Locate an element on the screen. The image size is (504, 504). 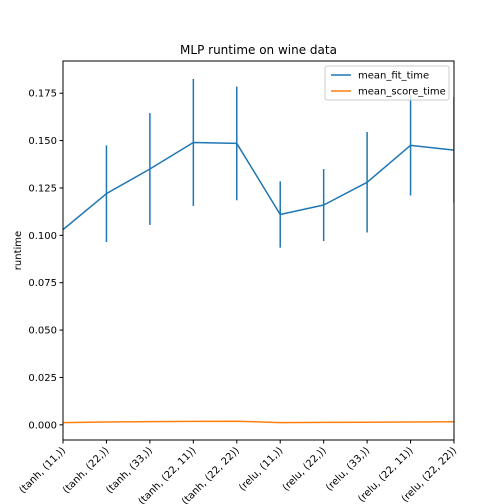
y-axis-label: runtime is located at coordinates (18, 250).